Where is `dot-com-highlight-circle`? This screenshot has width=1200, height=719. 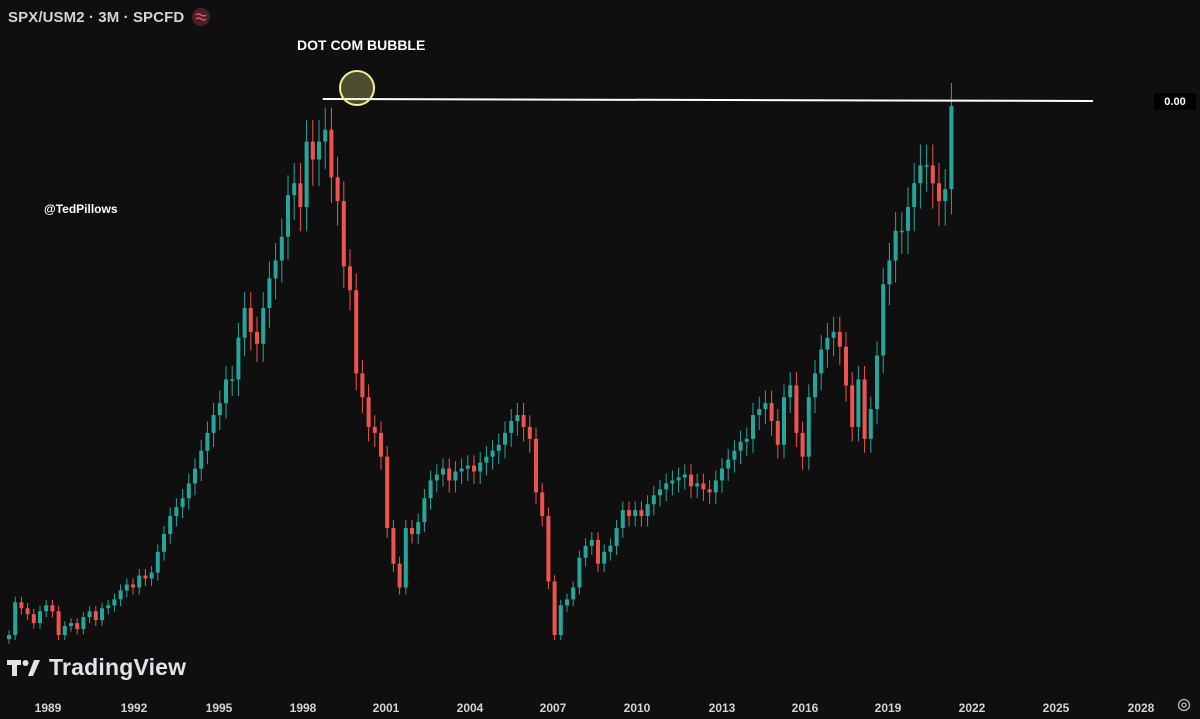
dot-com-highlight-circle is located at coordinates (357, 88).